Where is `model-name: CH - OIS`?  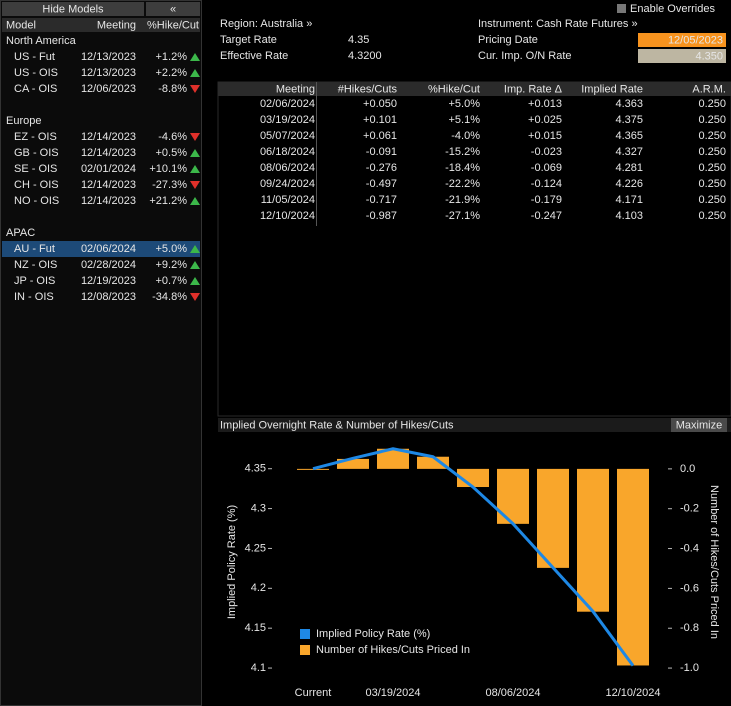
model-name: CH - OIS is located at coordinates (36, 185).